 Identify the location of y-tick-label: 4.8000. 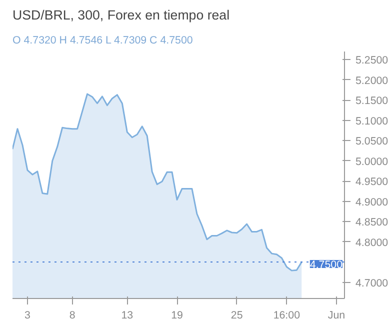
(372, 242).